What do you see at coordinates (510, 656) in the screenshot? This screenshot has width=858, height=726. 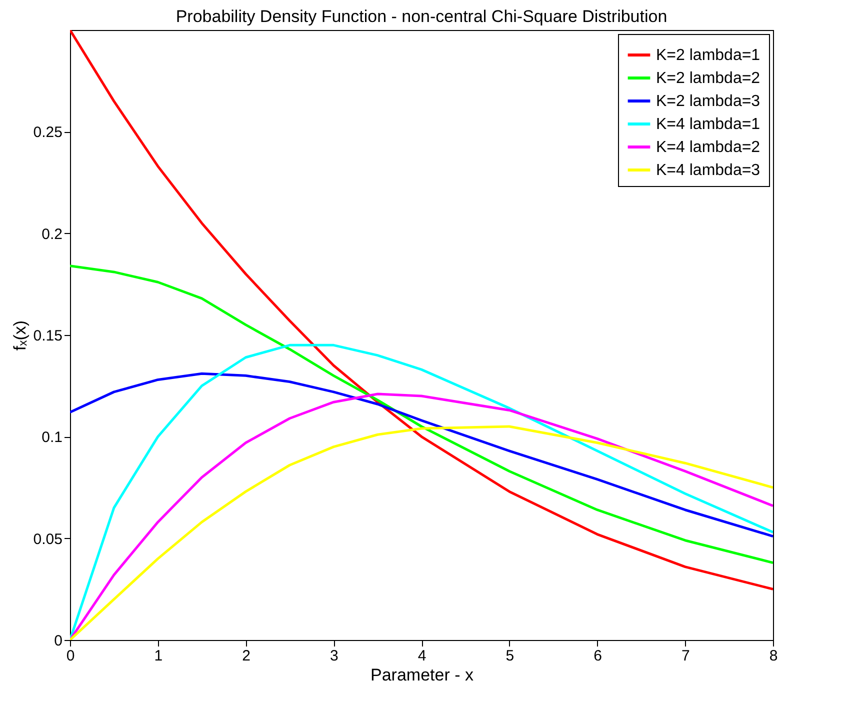 I see `x-tick-label: 5` at bounding box center [510, 656].